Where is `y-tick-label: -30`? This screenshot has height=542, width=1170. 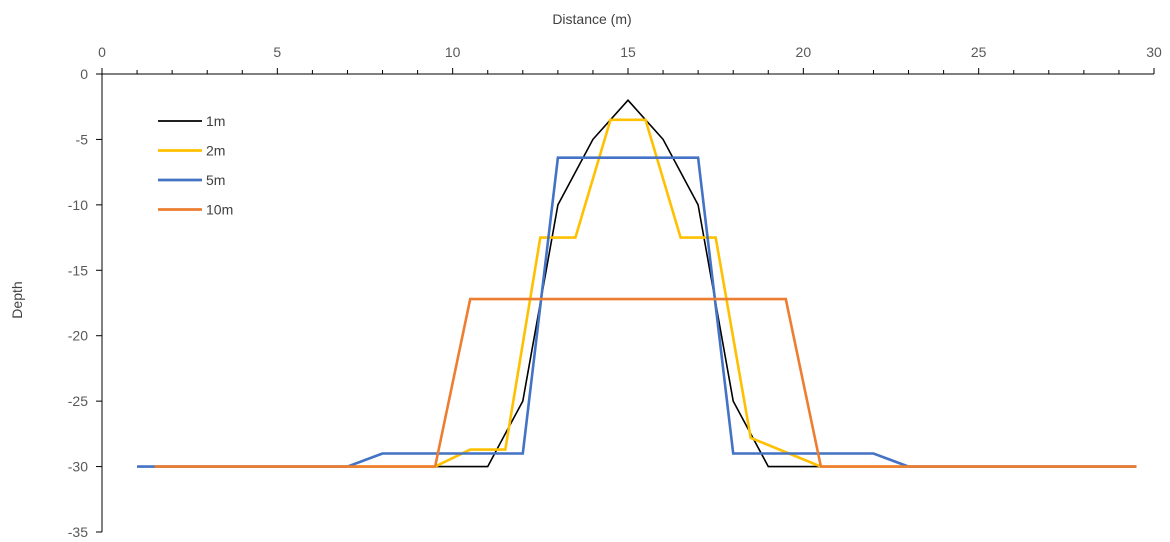 y-tick-label: -30 is located at coordinates (78, 467).